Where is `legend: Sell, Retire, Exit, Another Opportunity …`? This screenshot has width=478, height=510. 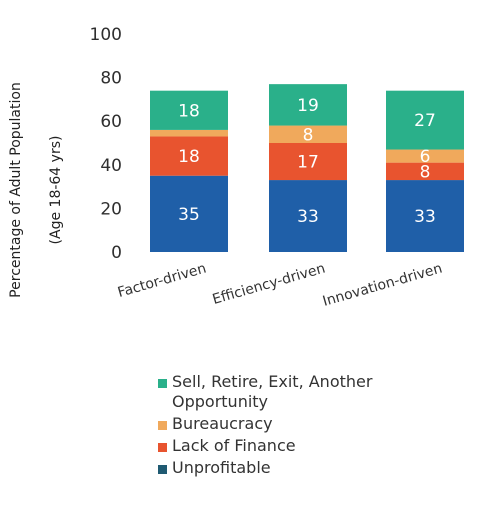 legend: Sell, Retire, Exit, Another Opportunity … is located at coordinates (315, 426).